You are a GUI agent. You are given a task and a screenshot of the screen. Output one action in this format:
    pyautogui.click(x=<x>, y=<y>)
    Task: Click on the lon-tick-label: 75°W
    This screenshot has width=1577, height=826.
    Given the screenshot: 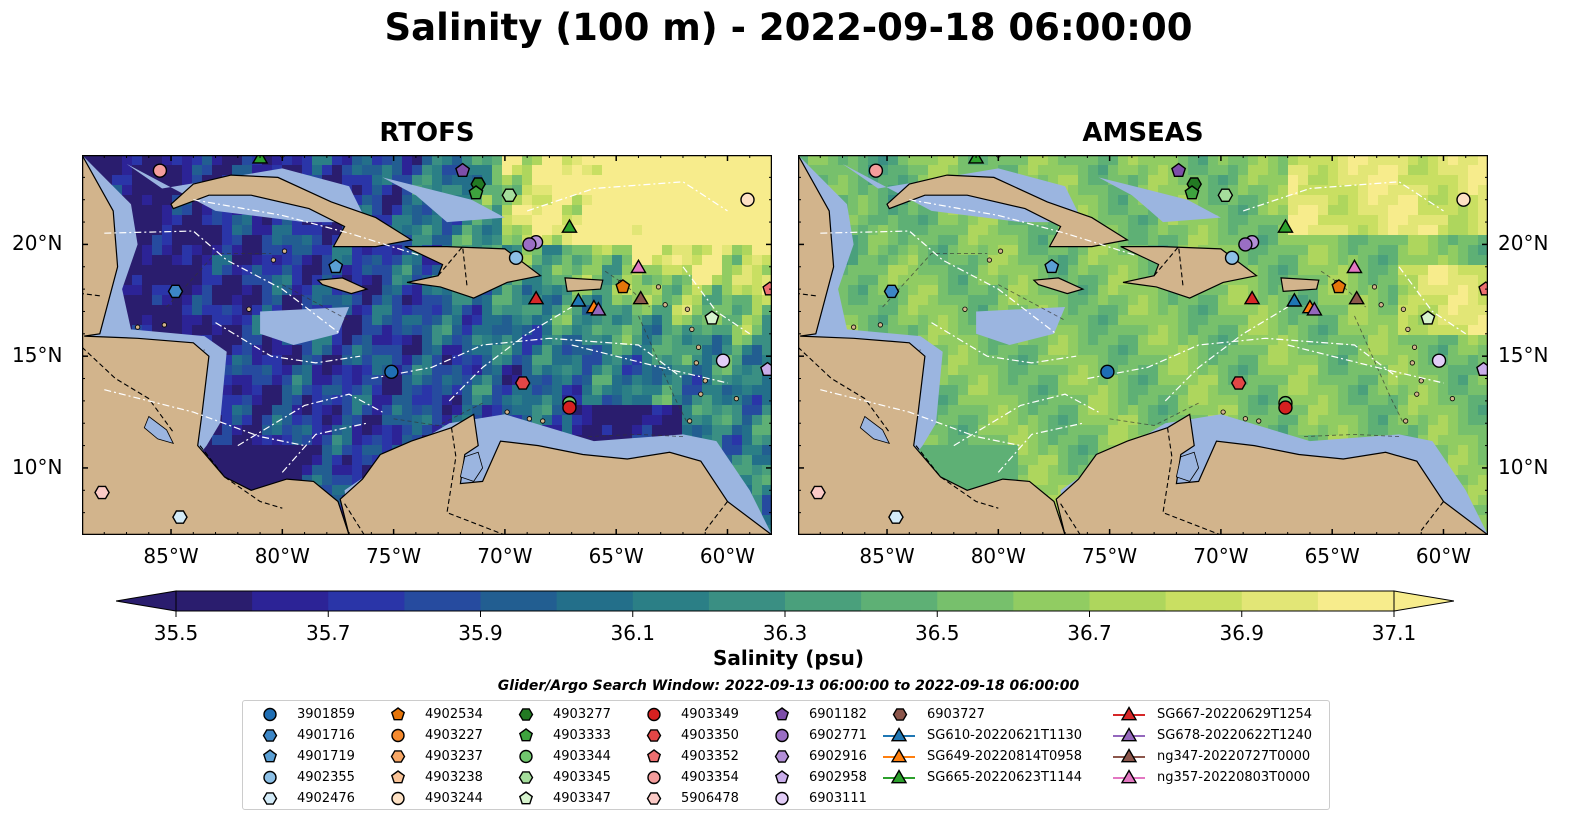 What is the action you would take?
    pyautogui.click(x=393, y=556)
    